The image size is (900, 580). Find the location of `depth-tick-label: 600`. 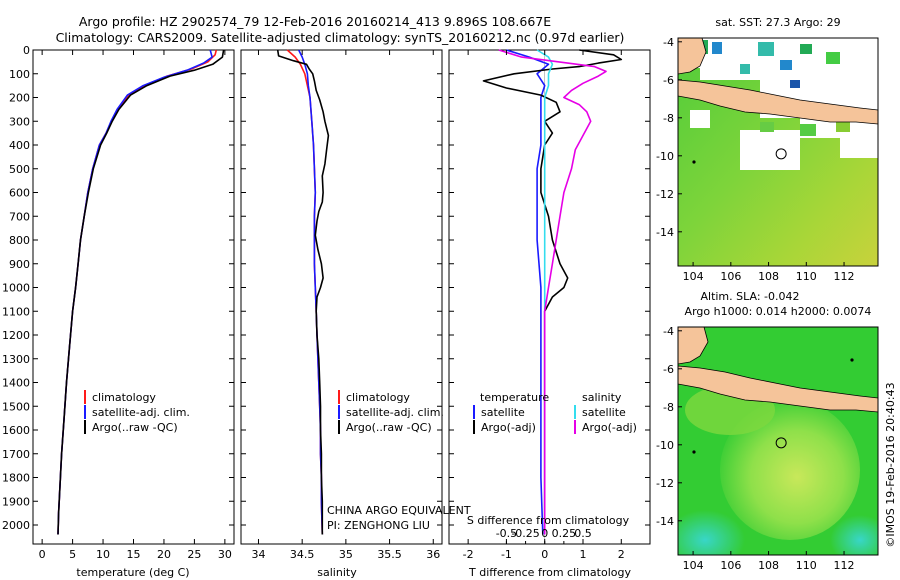

depth-tick-label: 600 is located at coordinates (19, 193).